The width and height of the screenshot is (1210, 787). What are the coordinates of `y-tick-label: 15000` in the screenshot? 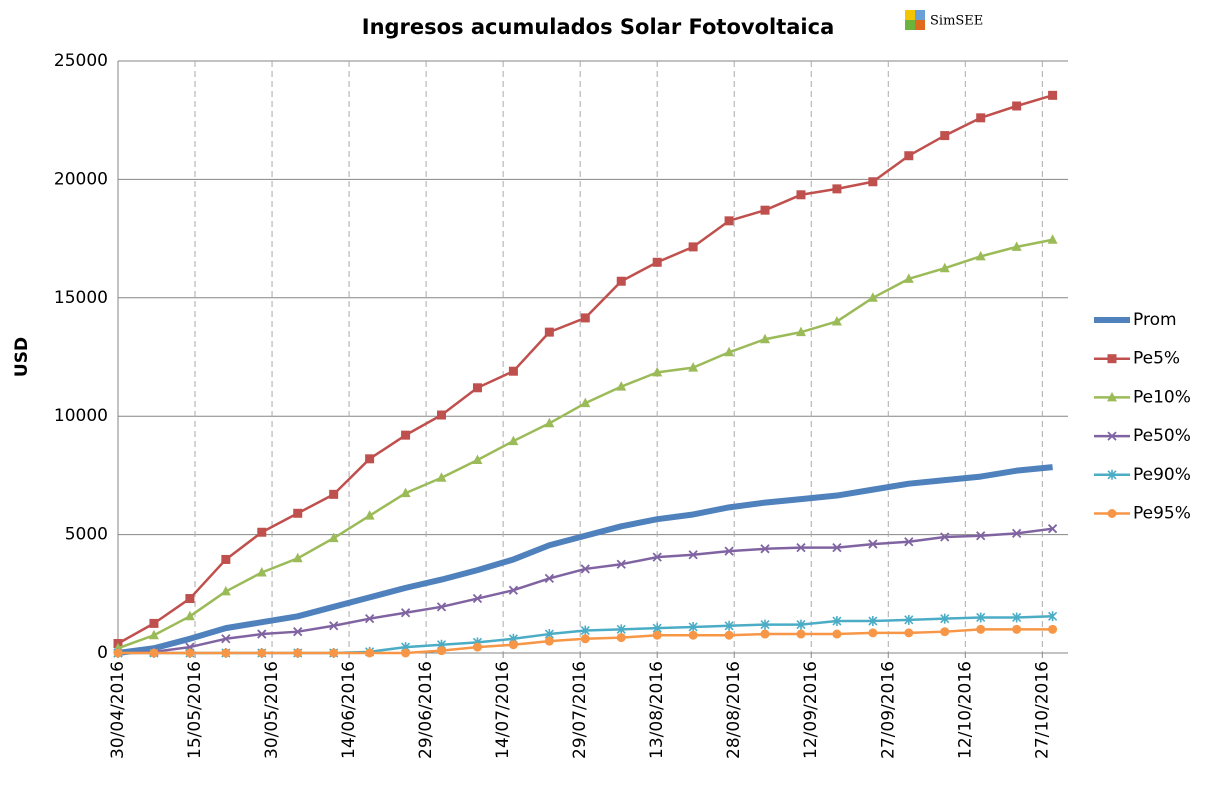 It's located at (81, 298).